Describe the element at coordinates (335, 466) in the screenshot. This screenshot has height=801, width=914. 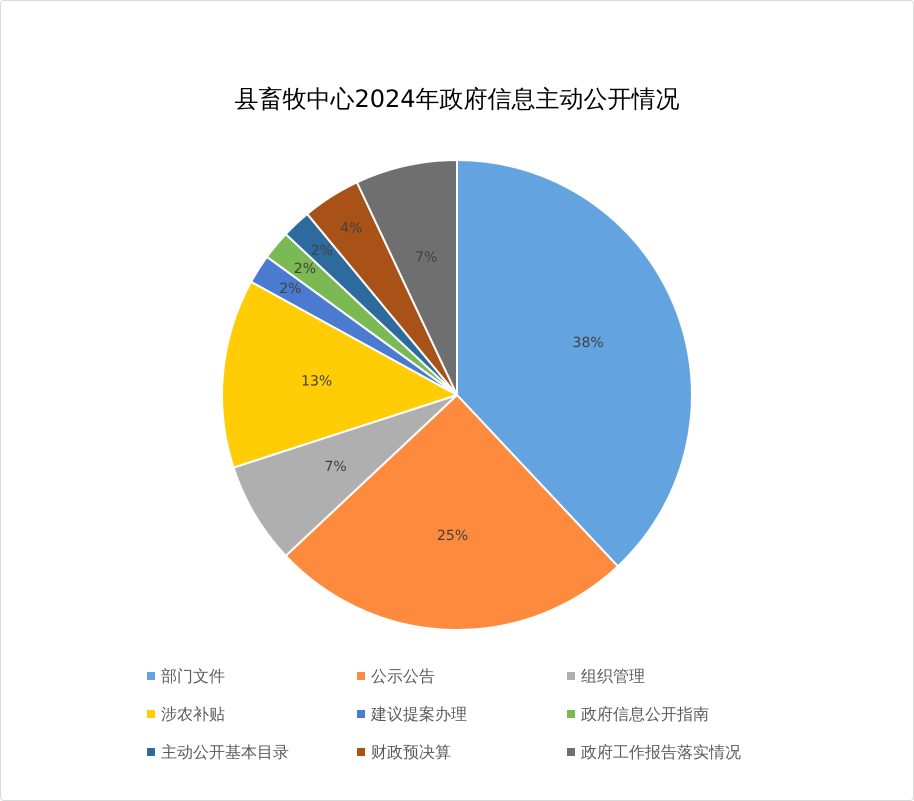
I see `data-label: 7%` at that location.